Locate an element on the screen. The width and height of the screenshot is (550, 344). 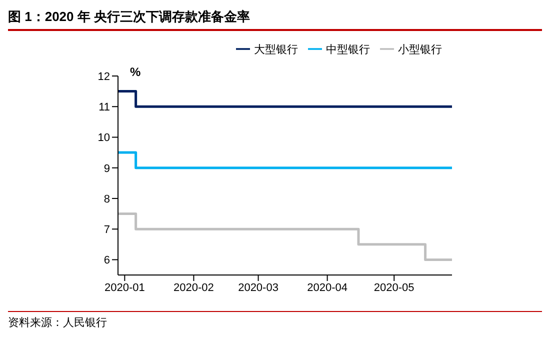
y-tick-label: 8 is located at coordinates (107, 199).